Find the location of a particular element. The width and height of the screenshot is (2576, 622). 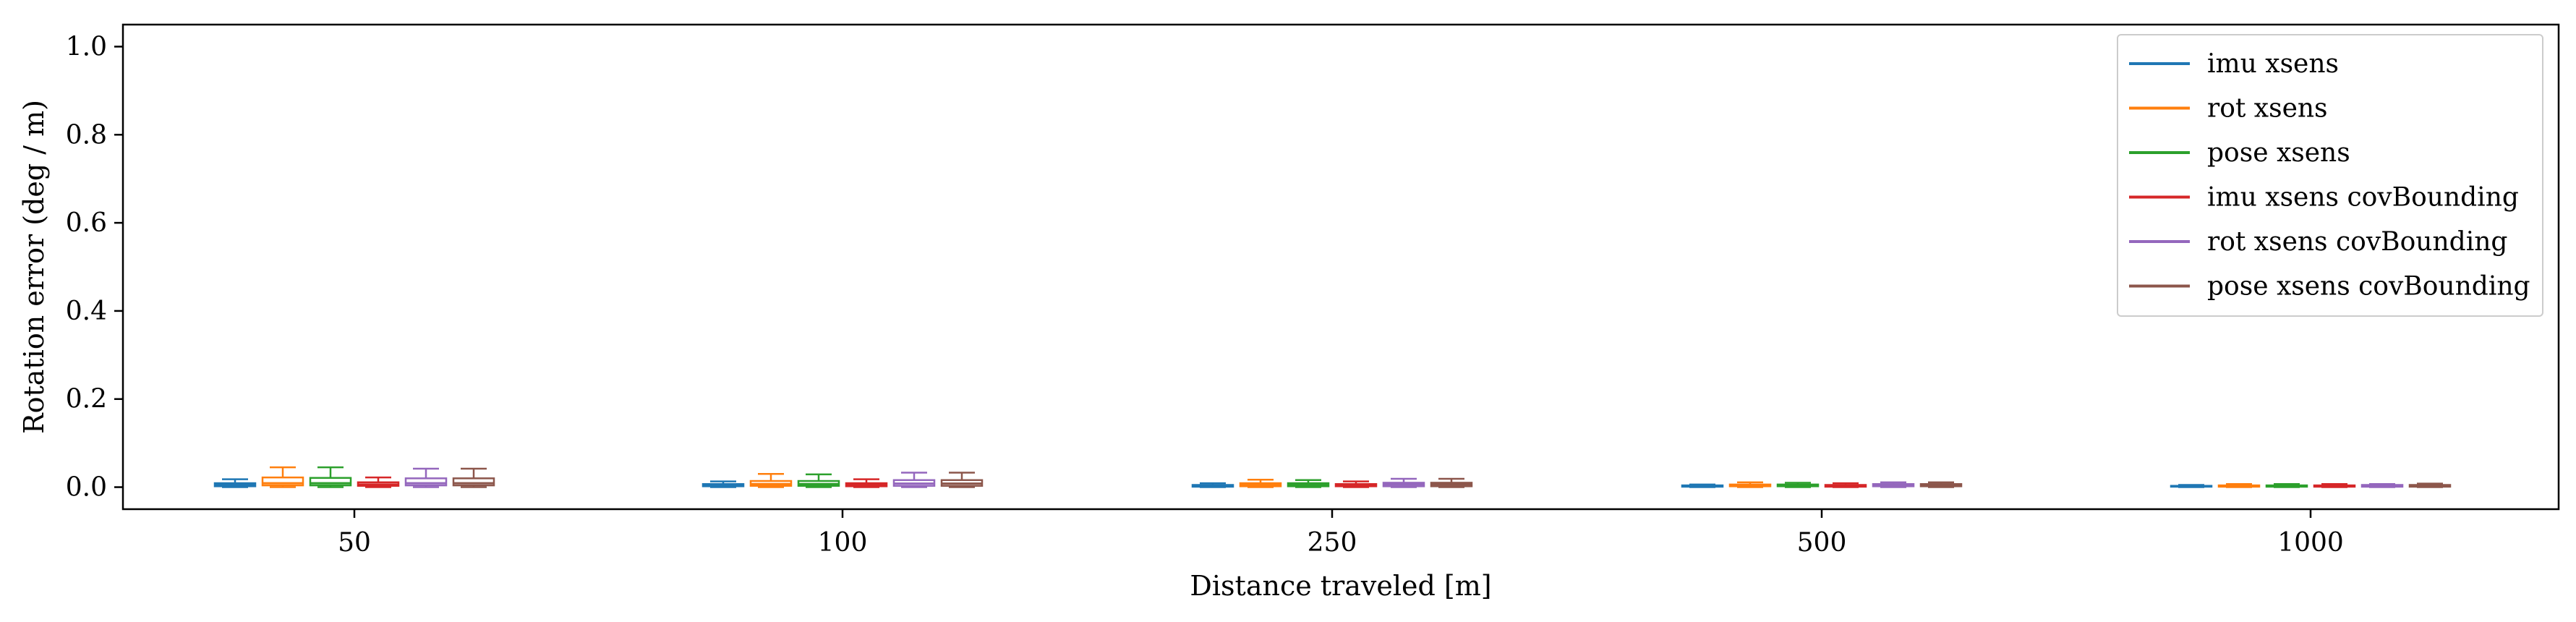

x-tick-label-0: 50 is located at coordinates (354, 543).